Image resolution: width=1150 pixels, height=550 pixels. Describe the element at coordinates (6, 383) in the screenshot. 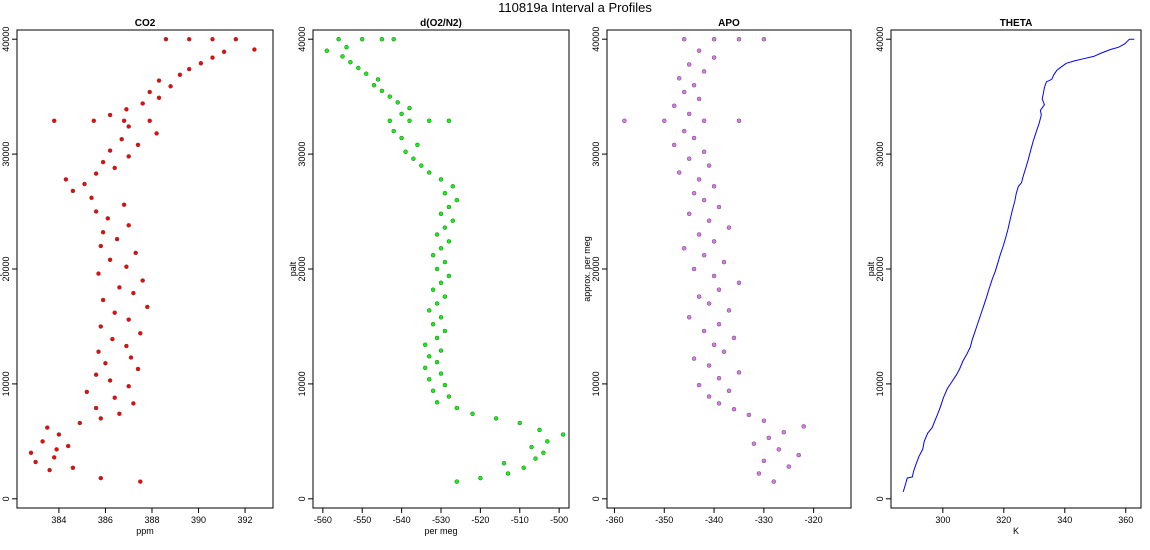

I see `co2-y-tick-label: 10000` at that location.